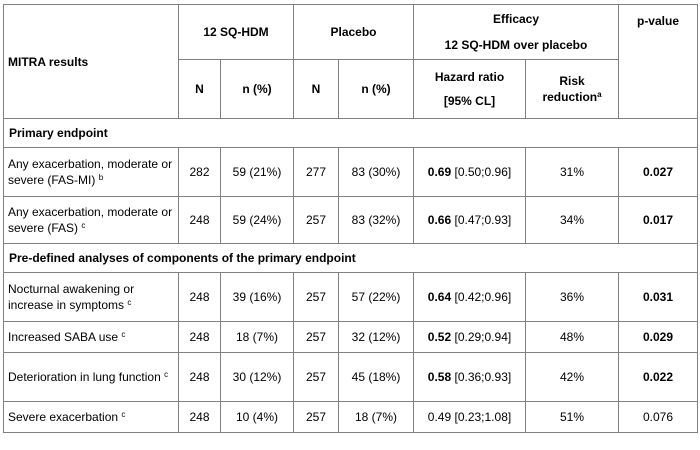  I want to click on pvalue-header: p-value, so click(658, 61).